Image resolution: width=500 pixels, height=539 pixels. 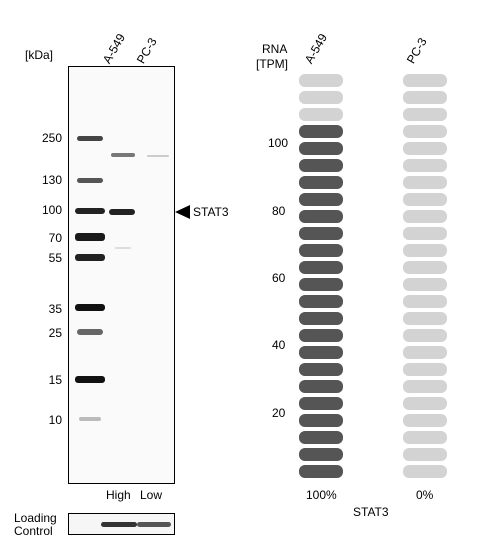 What do you see at coordinates (123, 248) in the screenshot?
I see `sample-band-faint` at bounding box center [123, 248].